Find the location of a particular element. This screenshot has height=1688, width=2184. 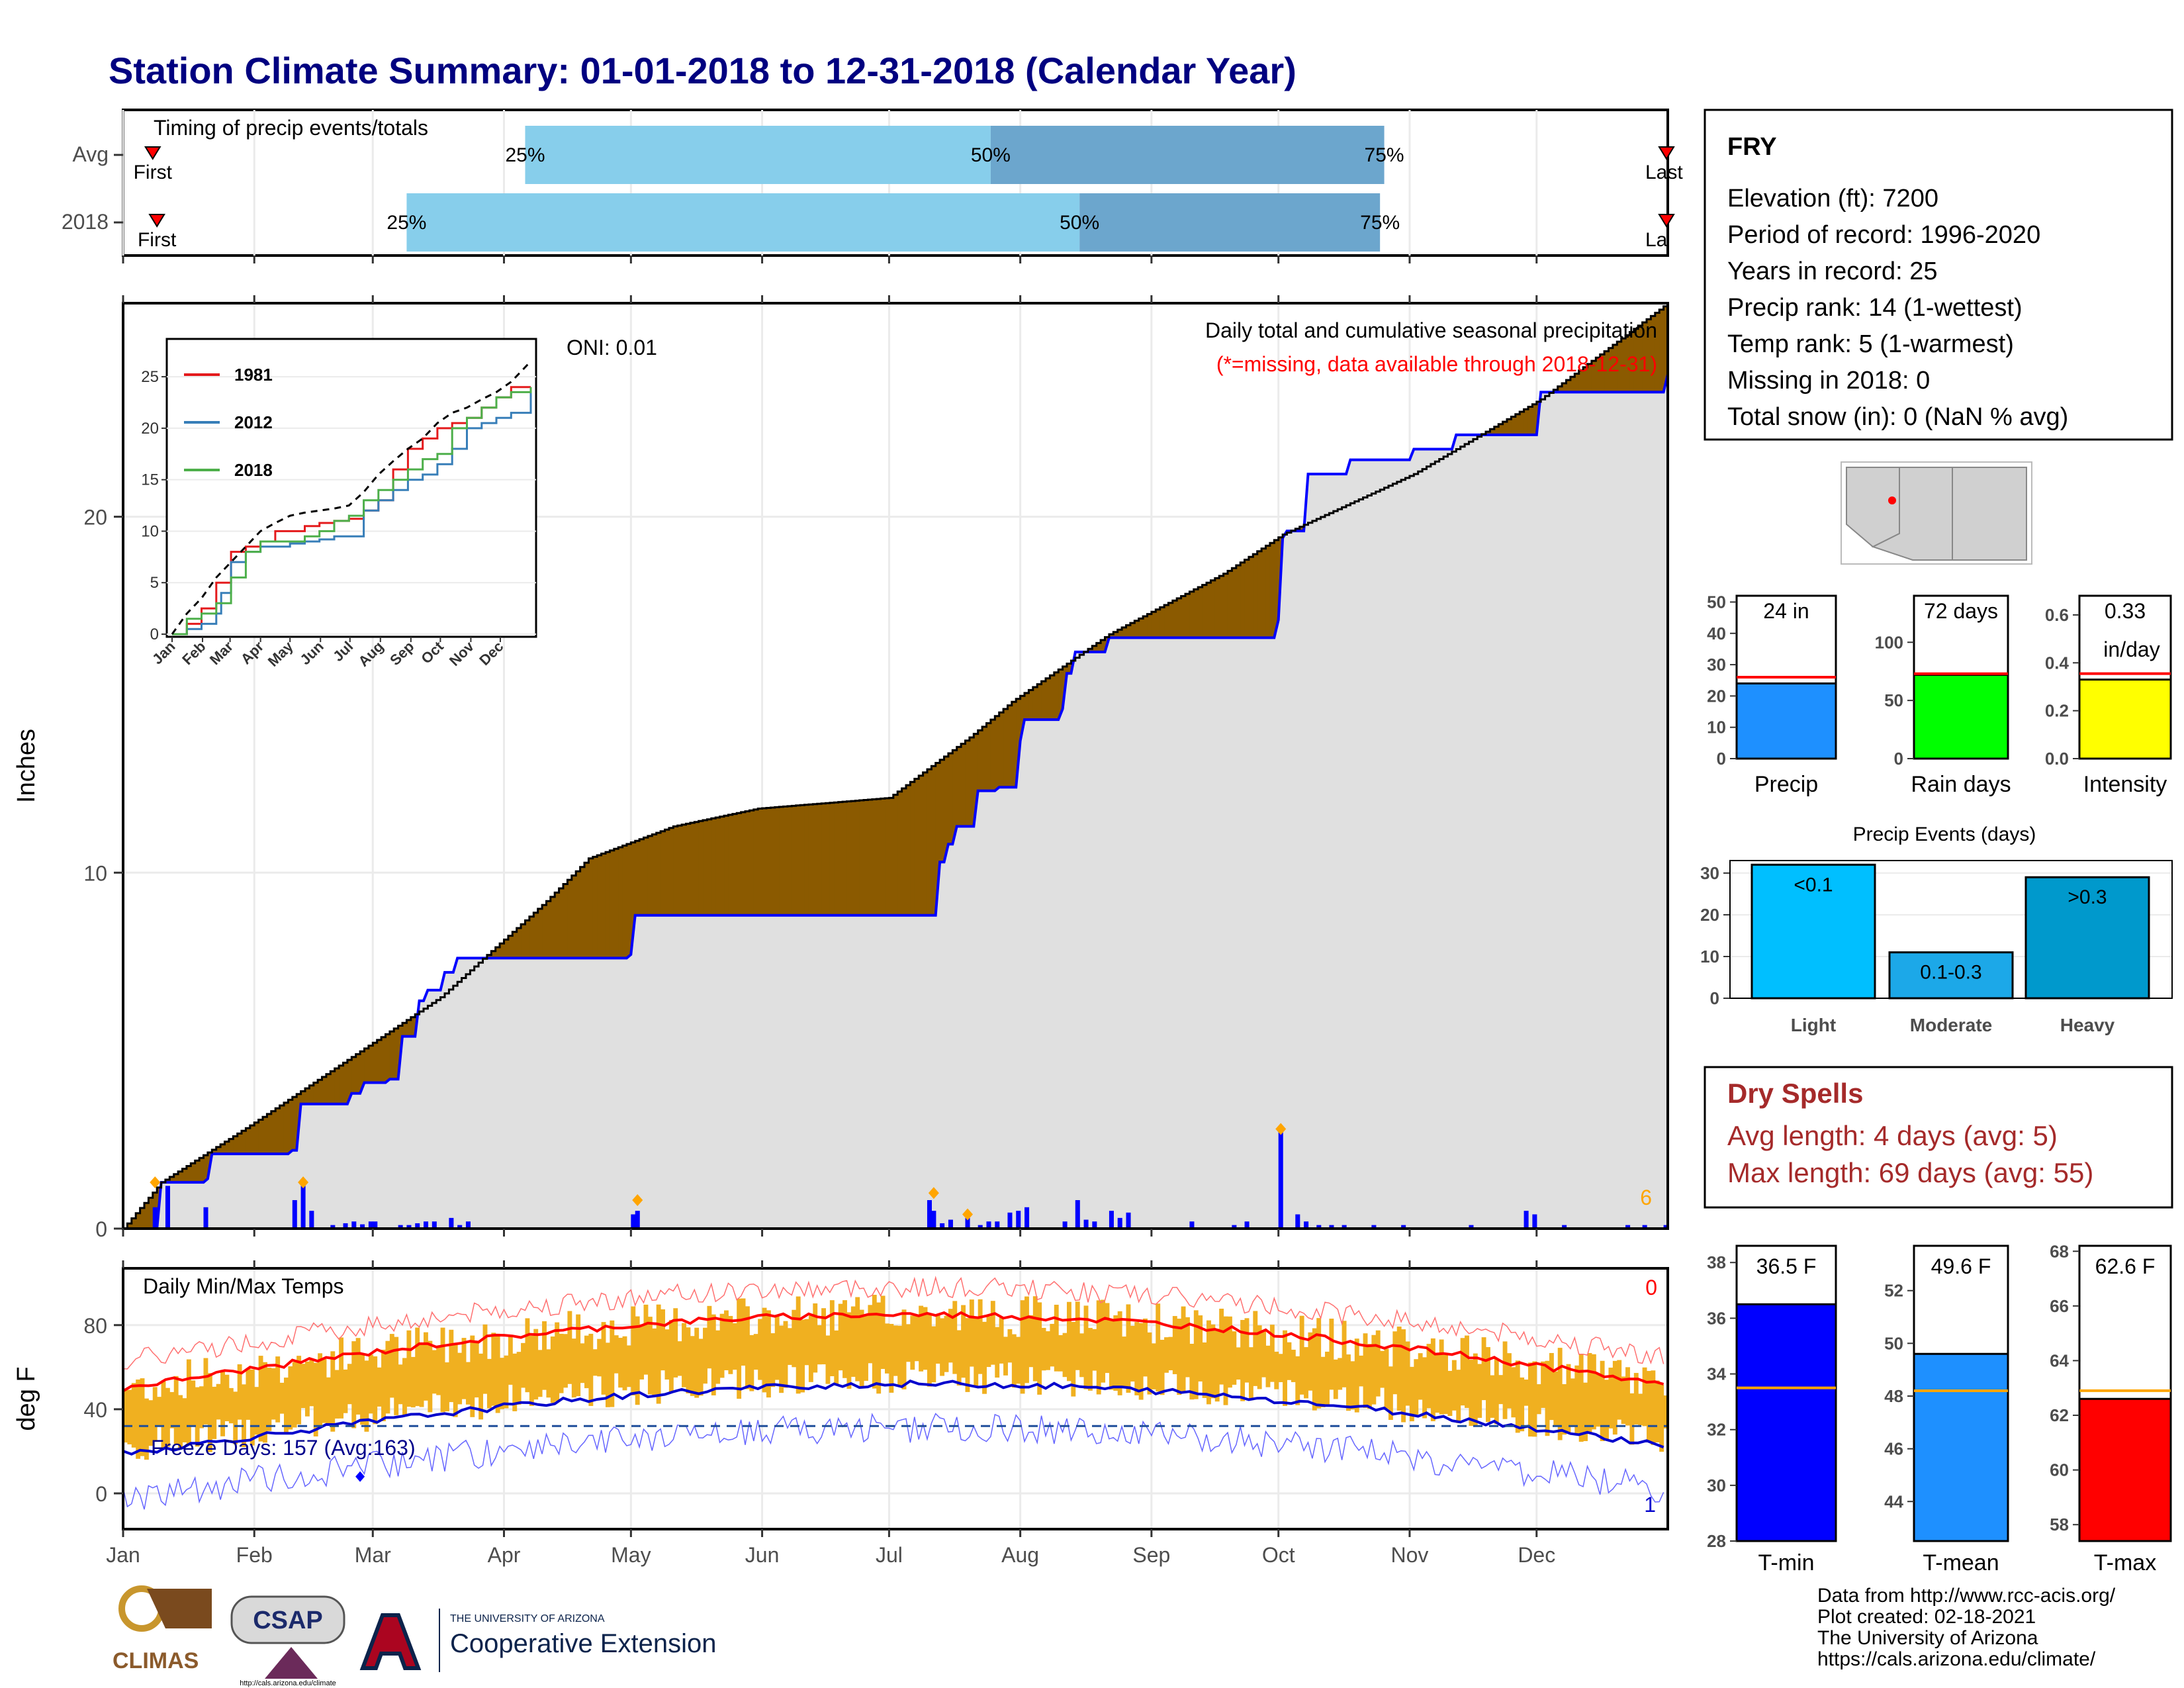

summary-bar-ytick-label: 50 is located at coordinates (1894, 700).